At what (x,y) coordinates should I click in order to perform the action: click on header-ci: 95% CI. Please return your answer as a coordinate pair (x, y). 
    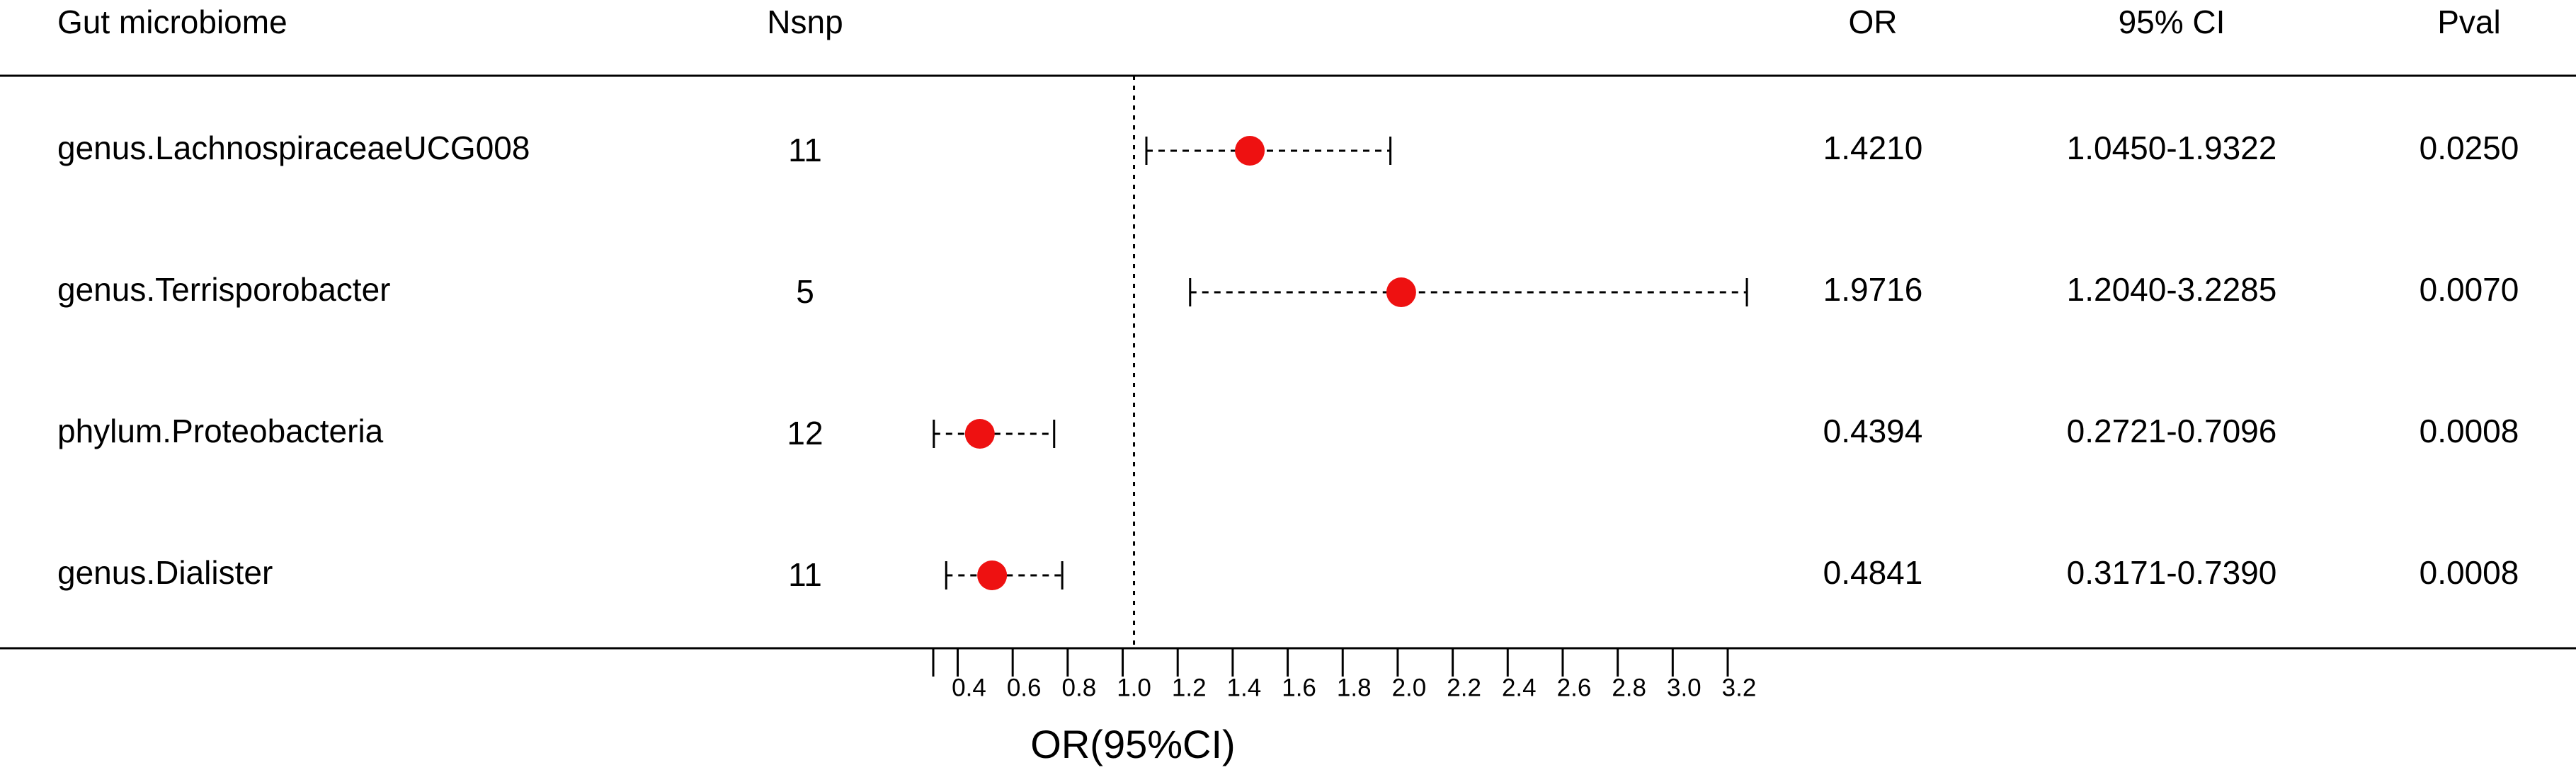
    Looking at the image, I should click on (2172, 22).